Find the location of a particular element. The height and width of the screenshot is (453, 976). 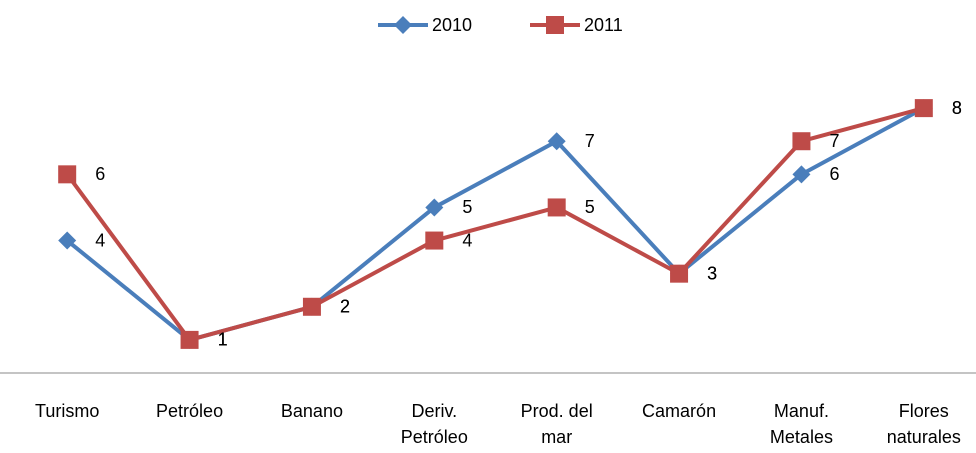

x-tick-label: Turismo is located at coordinates (67, 411).